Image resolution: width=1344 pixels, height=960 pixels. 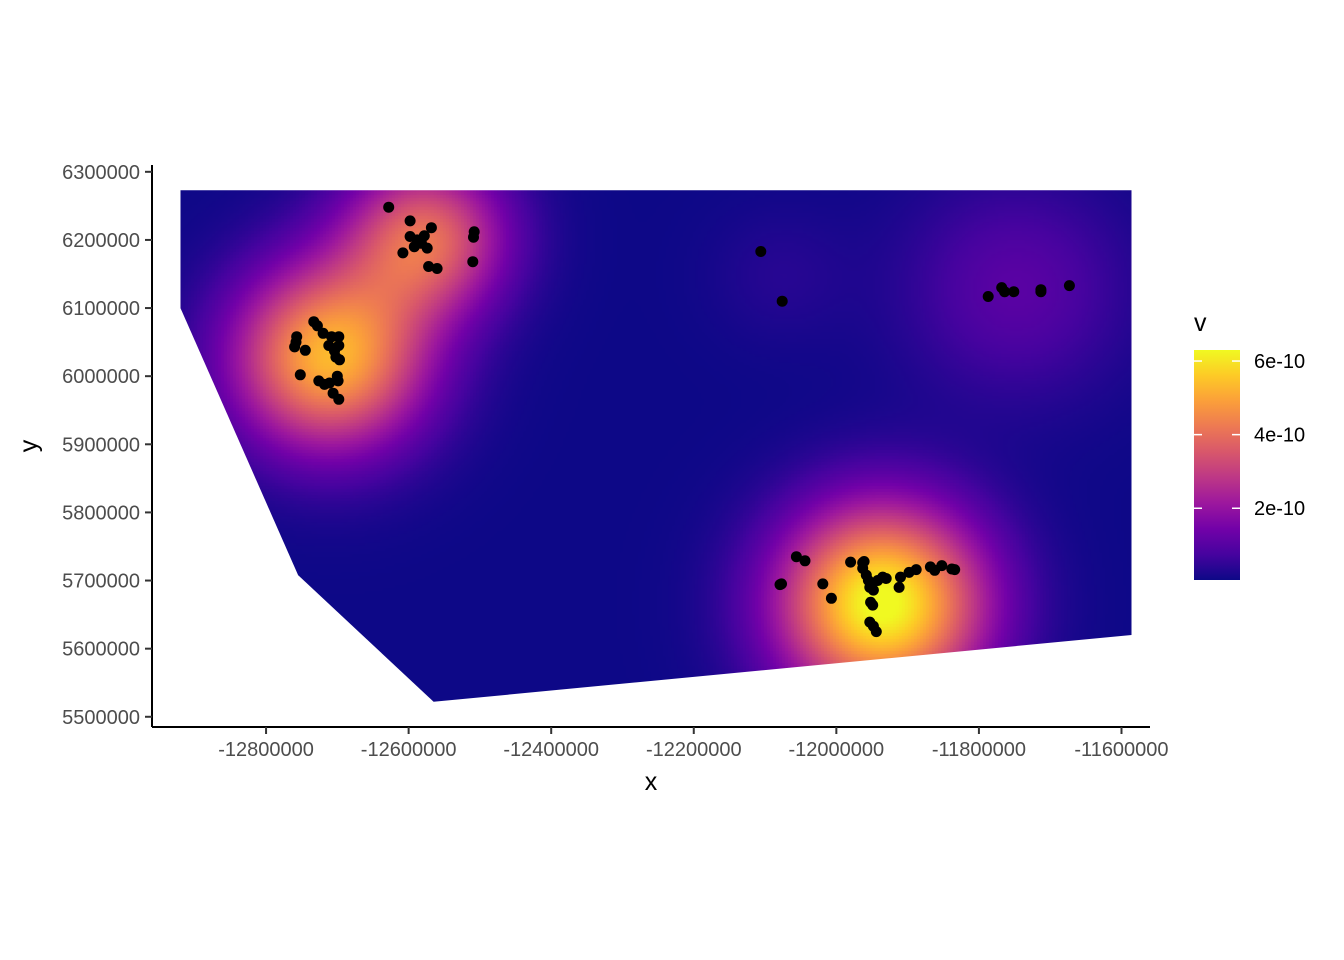 What do you see at coordinates (1200, 323) in the screenshot?
I see `legend-title: v` at bounding box center [1200, 323].